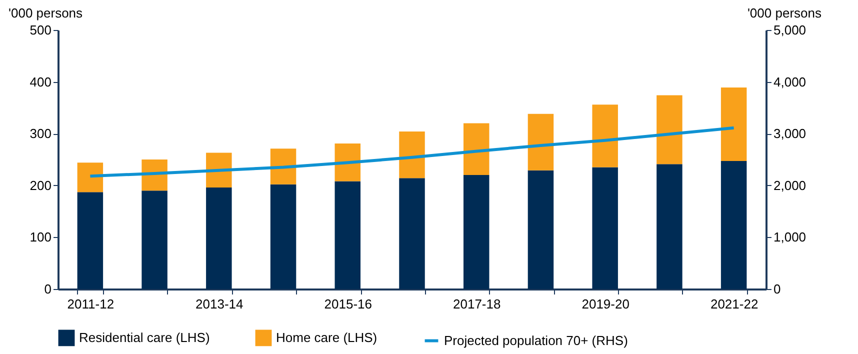  Describe the element at coordinates (790, 82) in the screenshot. I see `y2-tick-label: 4,000` at that location.